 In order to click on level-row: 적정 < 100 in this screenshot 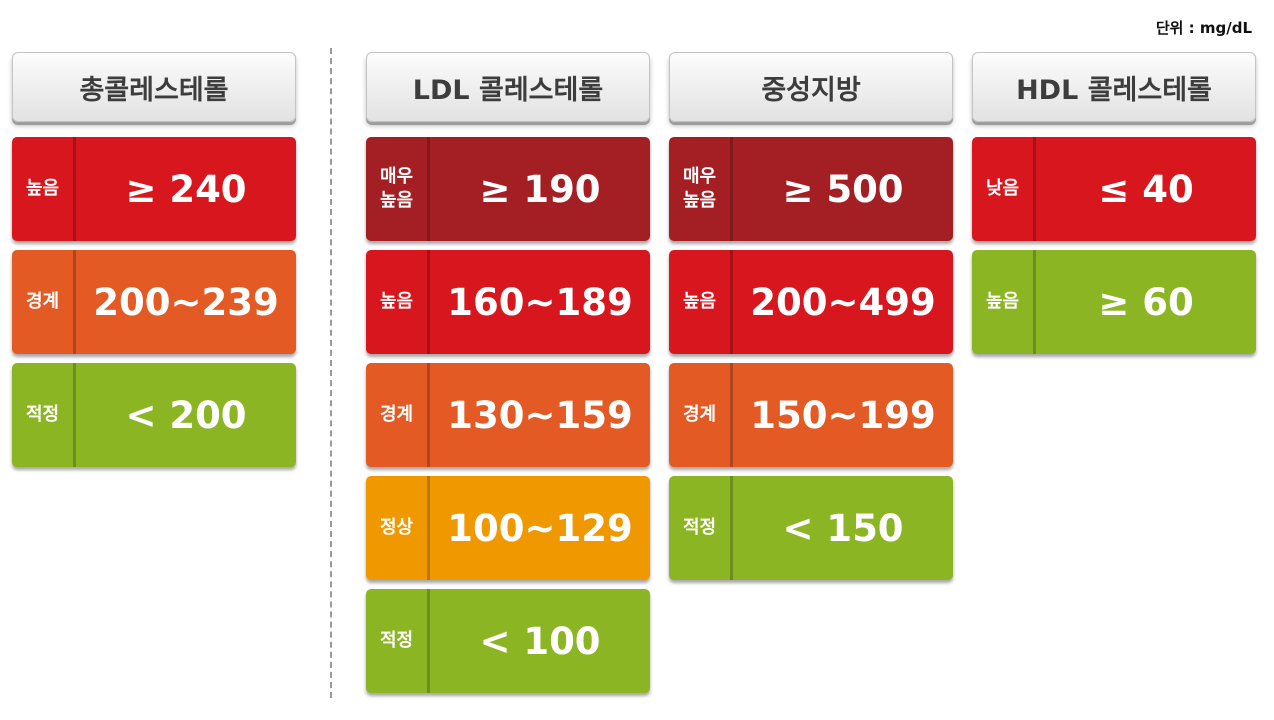, I will do `click(508, 641)`.